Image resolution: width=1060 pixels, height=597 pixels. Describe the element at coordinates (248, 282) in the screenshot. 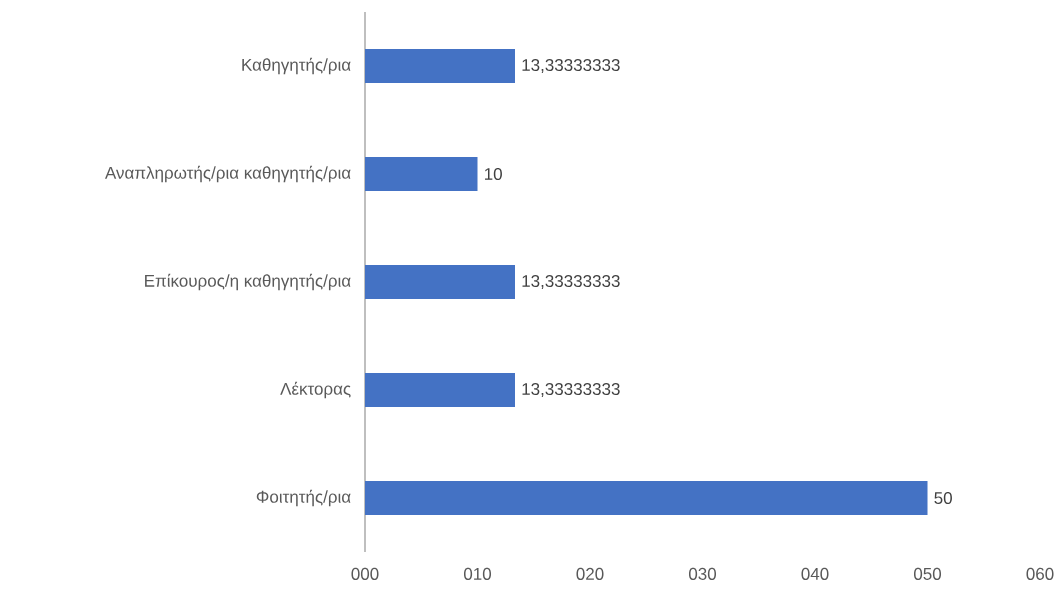

I see `y-tick-label: Επίκουρος/η καθηγητής/ρια` at that location.